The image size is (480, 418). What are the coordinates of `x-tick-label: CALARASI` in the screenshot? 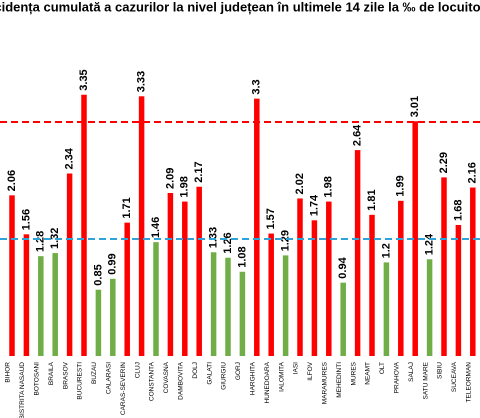 It's located at (109, 378).